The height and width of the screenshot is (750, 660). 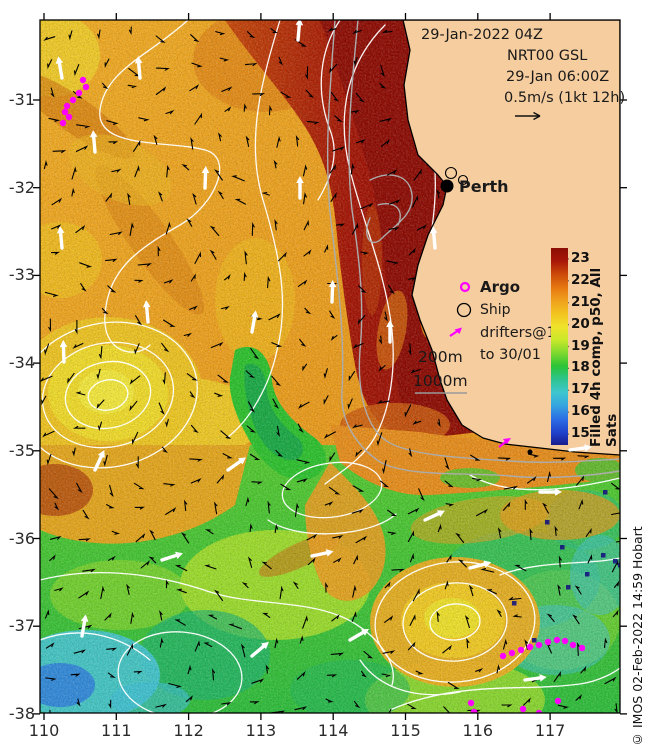 I want to click on x-tick-label: 115, so click(x=405, y=730).